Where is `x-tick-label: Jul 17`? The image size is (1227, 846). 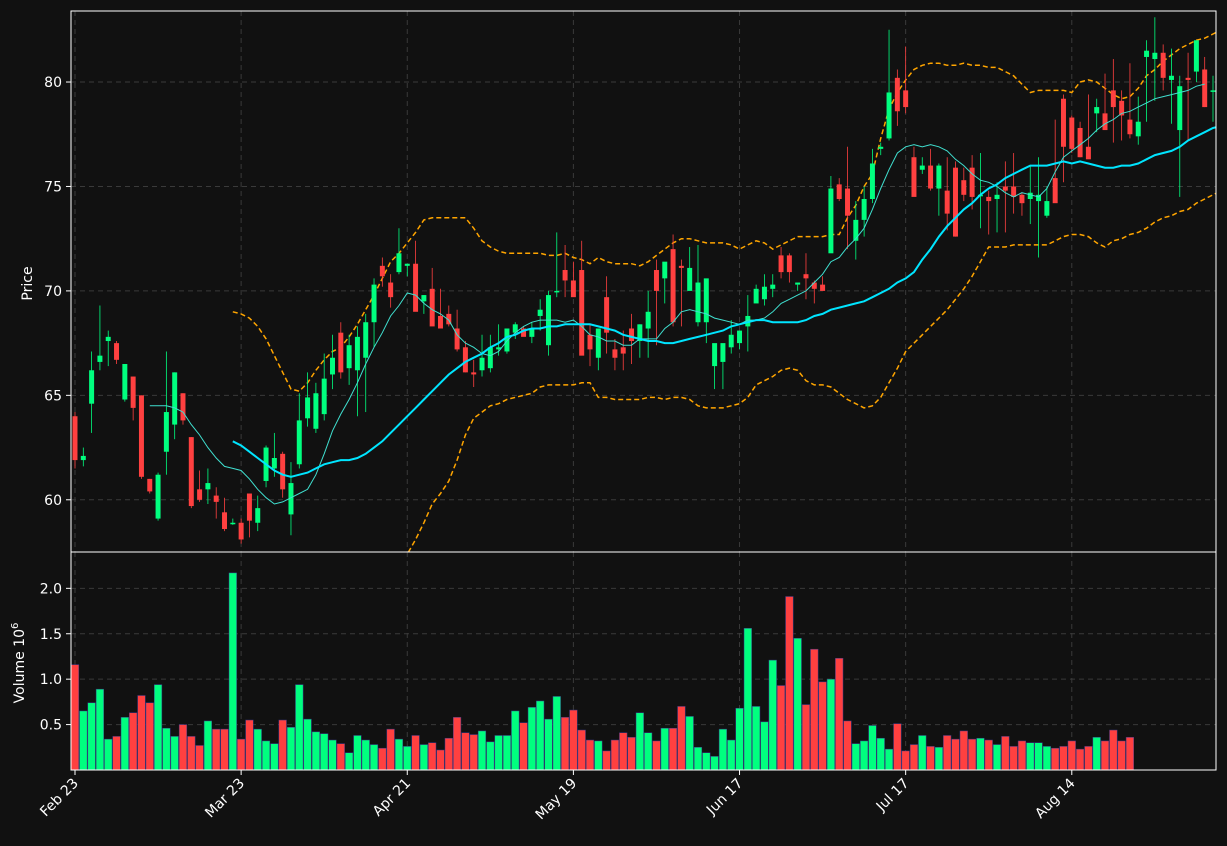 x-tick-label: Jul 17 is located at coordinates (893, 796).